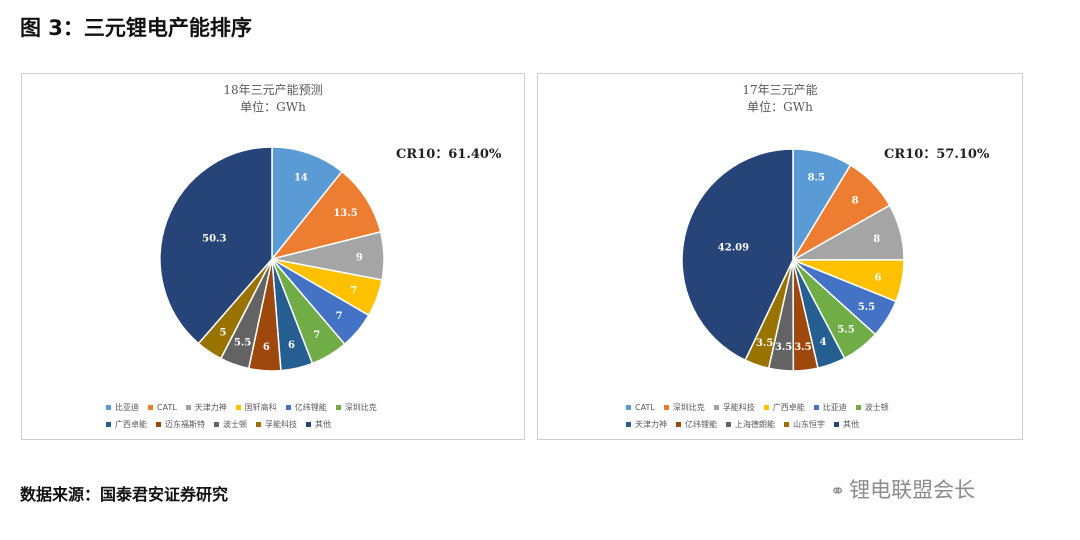 The image size is (1080, 540). What do you see at coordinates (136, 28) in the screenshot?
I see `figure-title: 图 3：三元锂电产能排序` at bounding box center [136, 28].